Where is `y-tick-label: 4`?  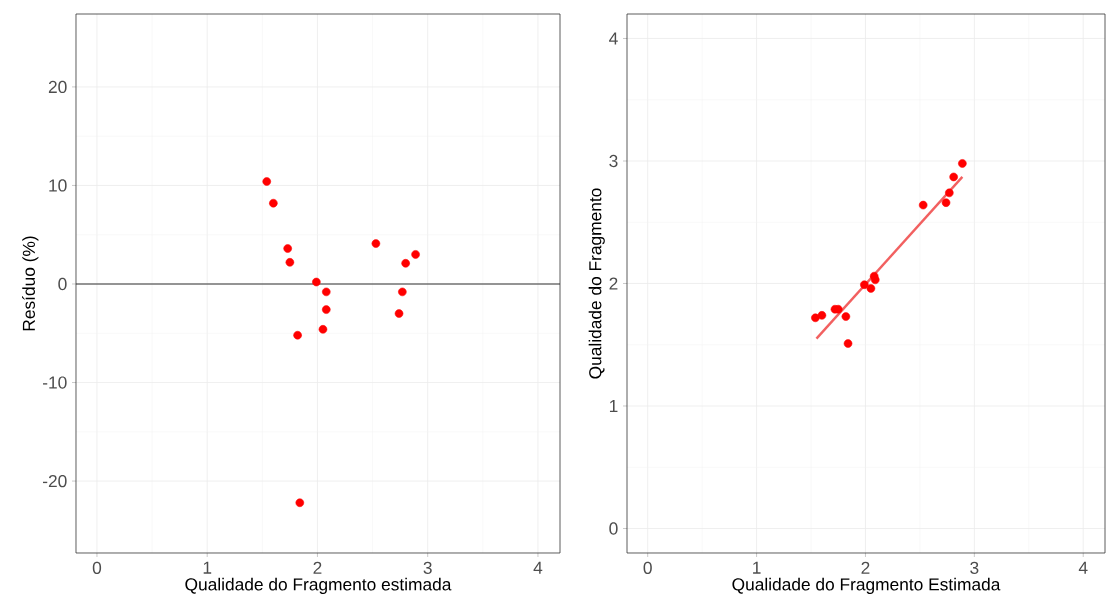 y-tick-label: 4 is located at coordinates (613, 38).